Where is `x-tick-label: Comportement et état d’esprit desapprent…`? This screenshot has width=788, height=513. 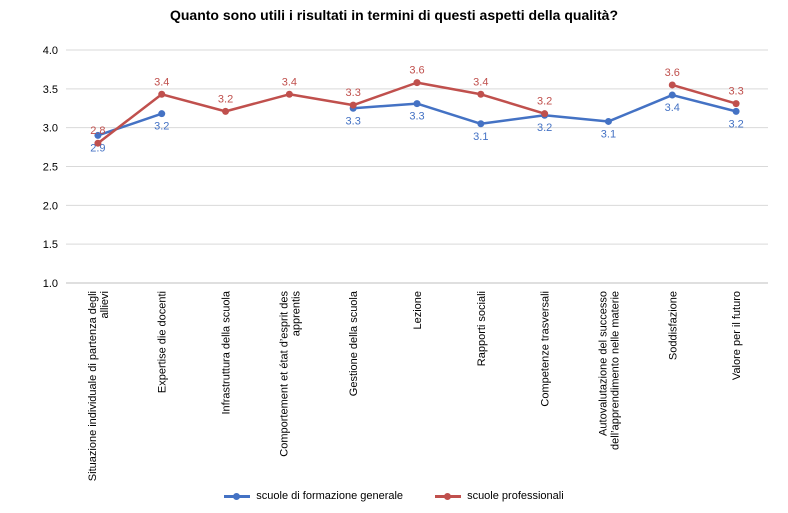
x-tick-label: Comportement et état d’esprit desapprent… is located at coordinates (290, 374).